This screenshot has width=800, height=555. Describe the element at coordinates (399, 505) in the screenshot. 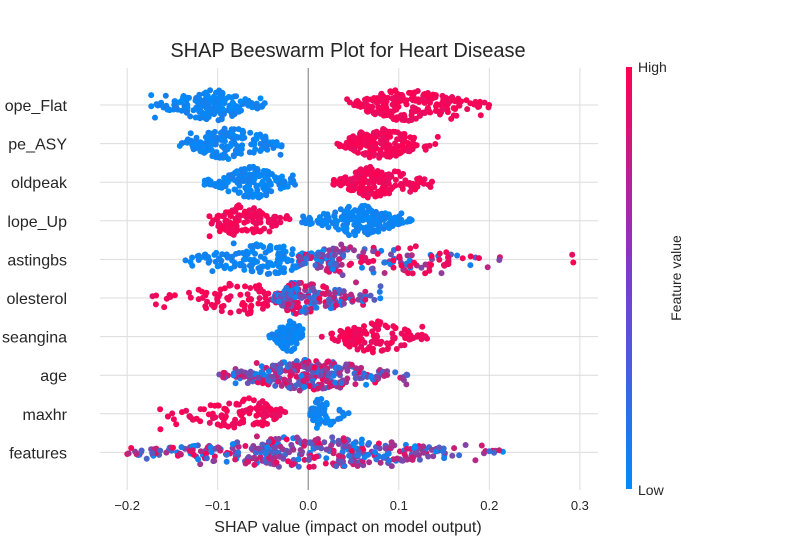

I see `x-tick-label: 0.1` at that location.